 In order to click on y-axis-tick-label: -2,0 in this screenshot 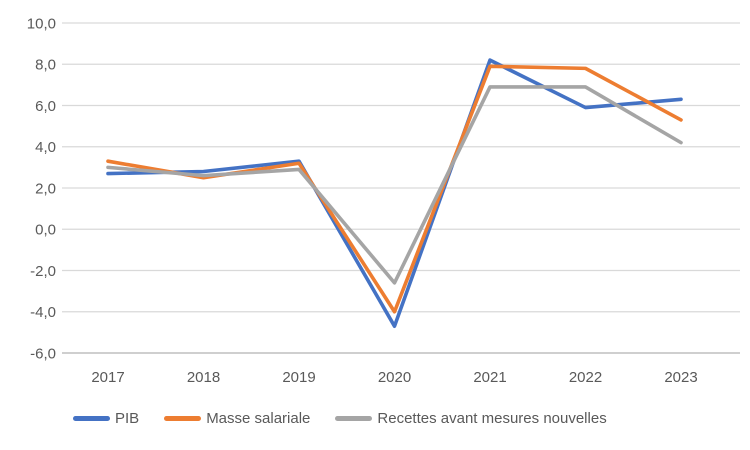, I will do `click(43, 271)`.